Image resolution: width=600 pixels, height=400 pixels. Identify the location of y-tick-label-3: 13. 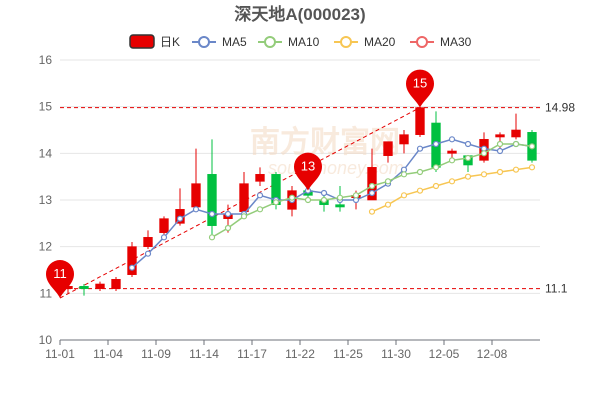
(46, 200).